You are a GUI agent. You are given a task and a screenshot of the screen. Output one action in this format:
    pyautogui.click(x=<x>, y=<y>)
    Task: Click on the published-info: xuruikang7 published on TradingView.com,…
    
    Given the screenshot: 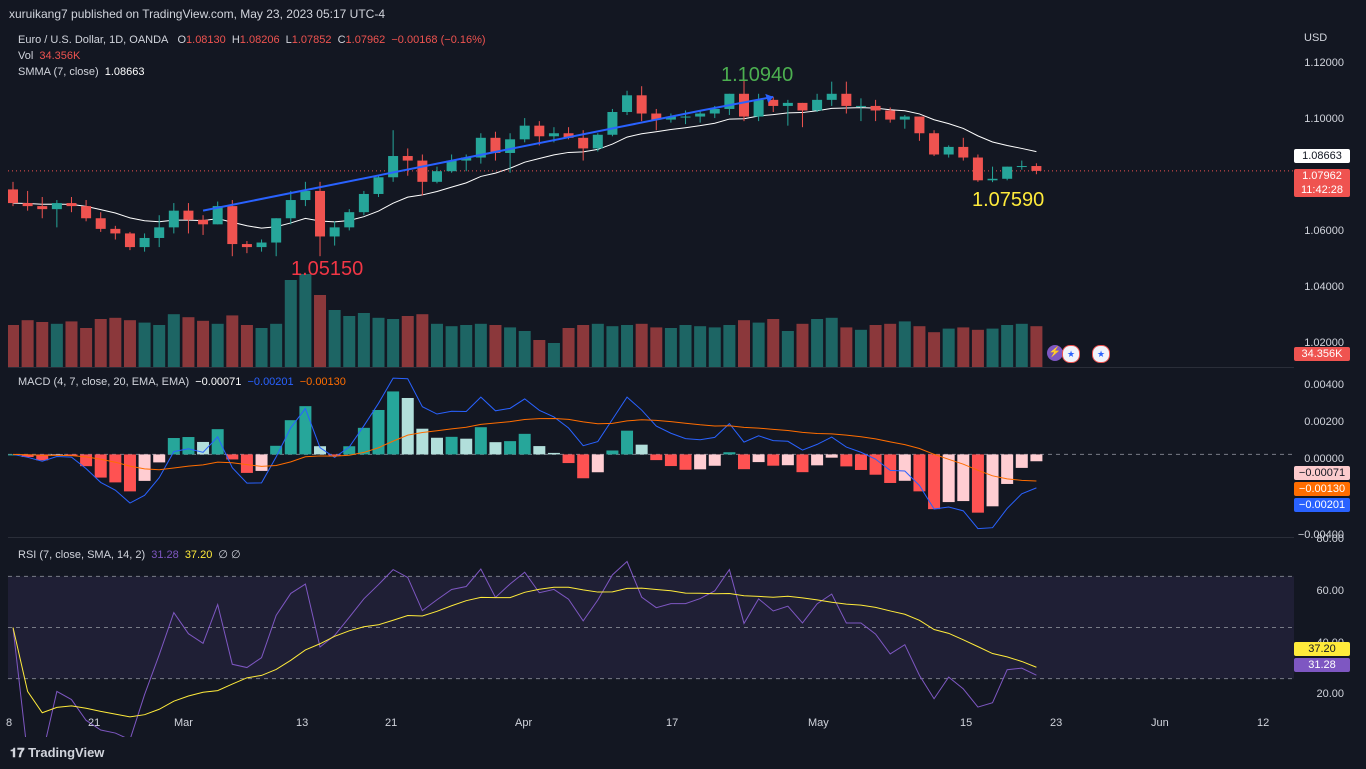 What is the action you would take?
    pyautogui.click(x=197, y=14)
    